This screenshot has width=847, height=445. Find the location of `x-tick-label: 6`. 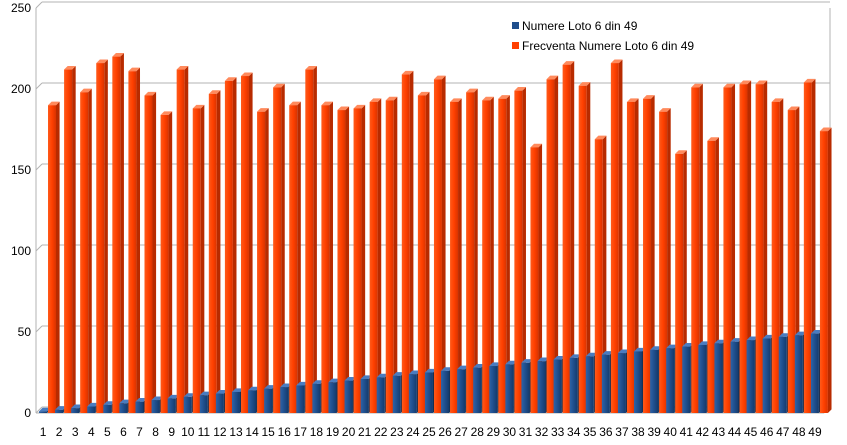

x-tick-label: 6 is located at coordinates (123, 432).